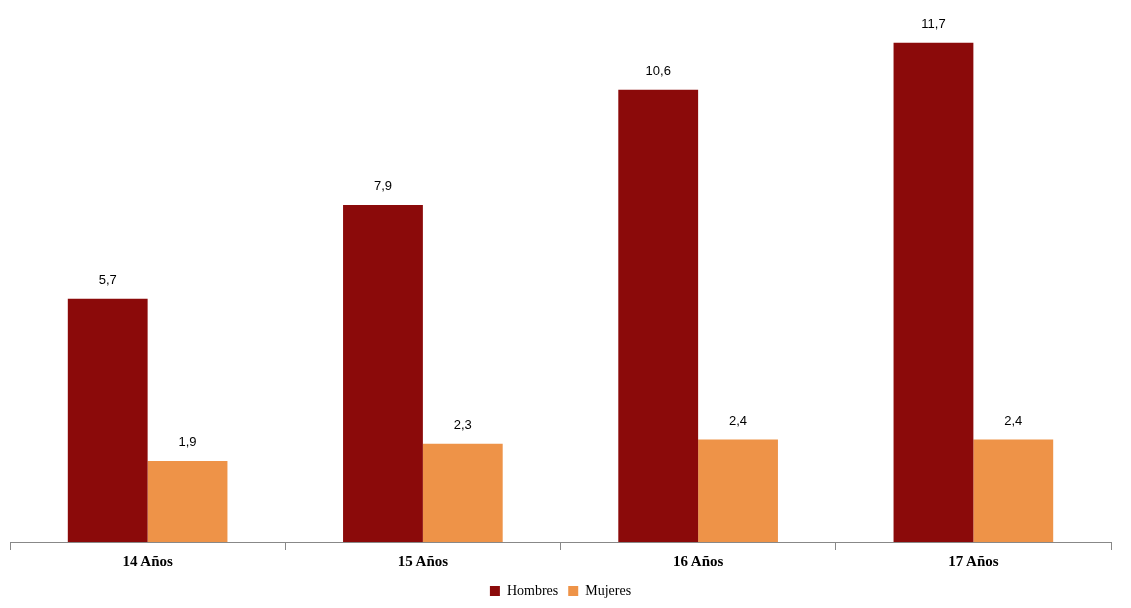  I want to click on x-tick-label: 17 Años, so click(973, 560).